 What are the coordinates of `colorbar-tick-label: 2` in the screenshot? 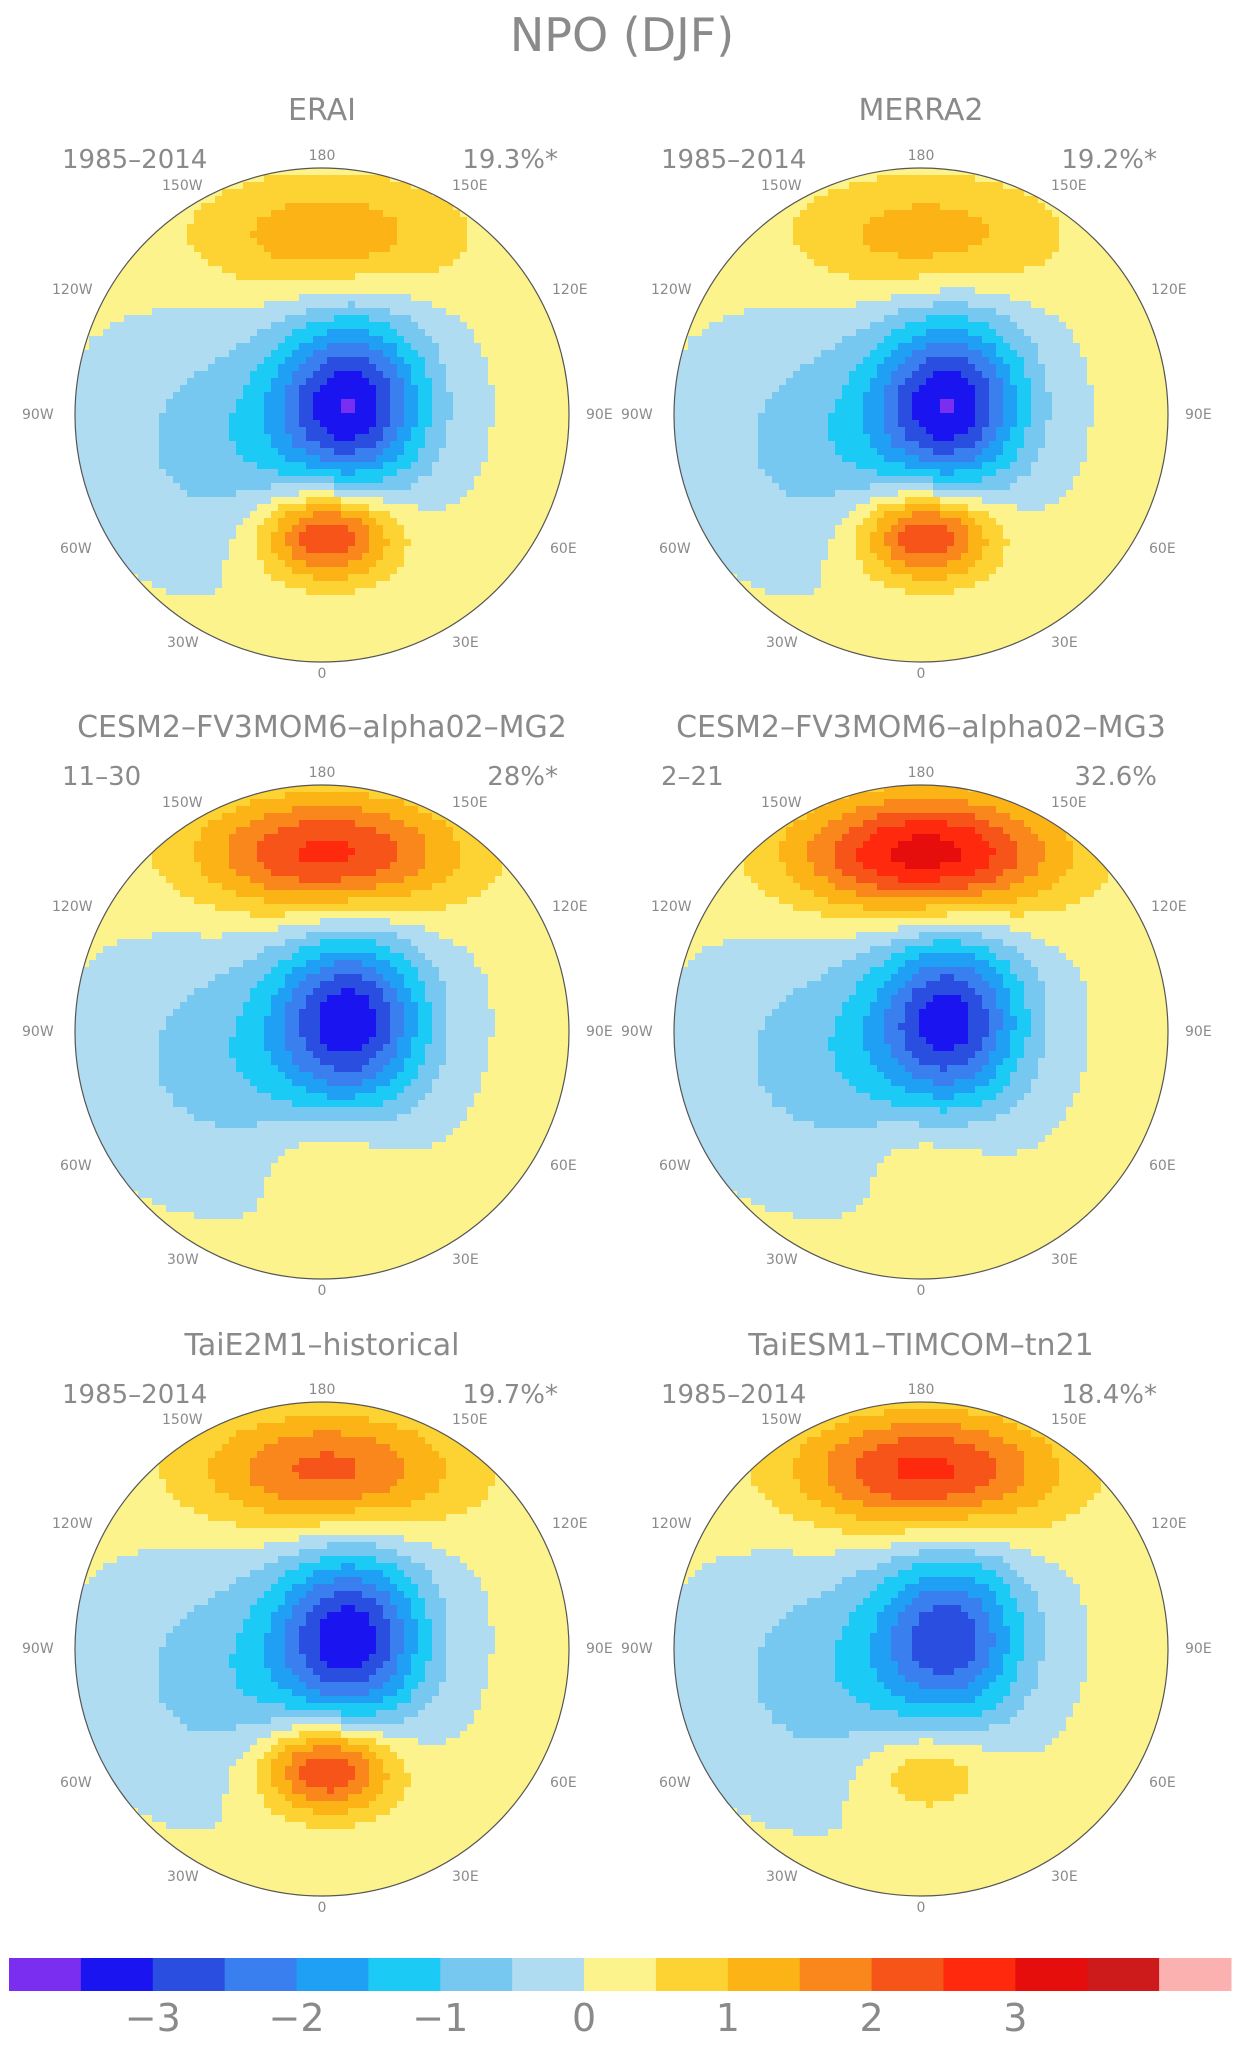 It's located at (872, 2018).